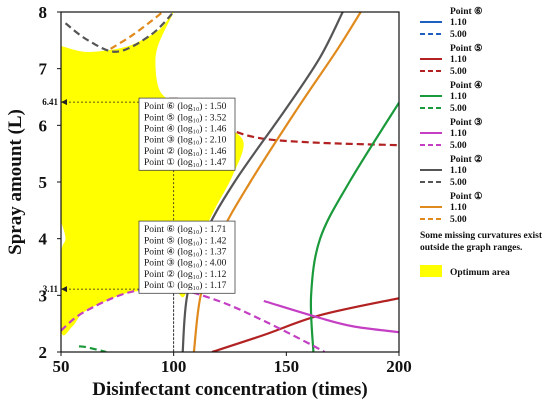  What do you see at coordinates (466, 85) in the screenshot?
I see `legend-entry-title: Point ④` at bounding box center [466, 85].